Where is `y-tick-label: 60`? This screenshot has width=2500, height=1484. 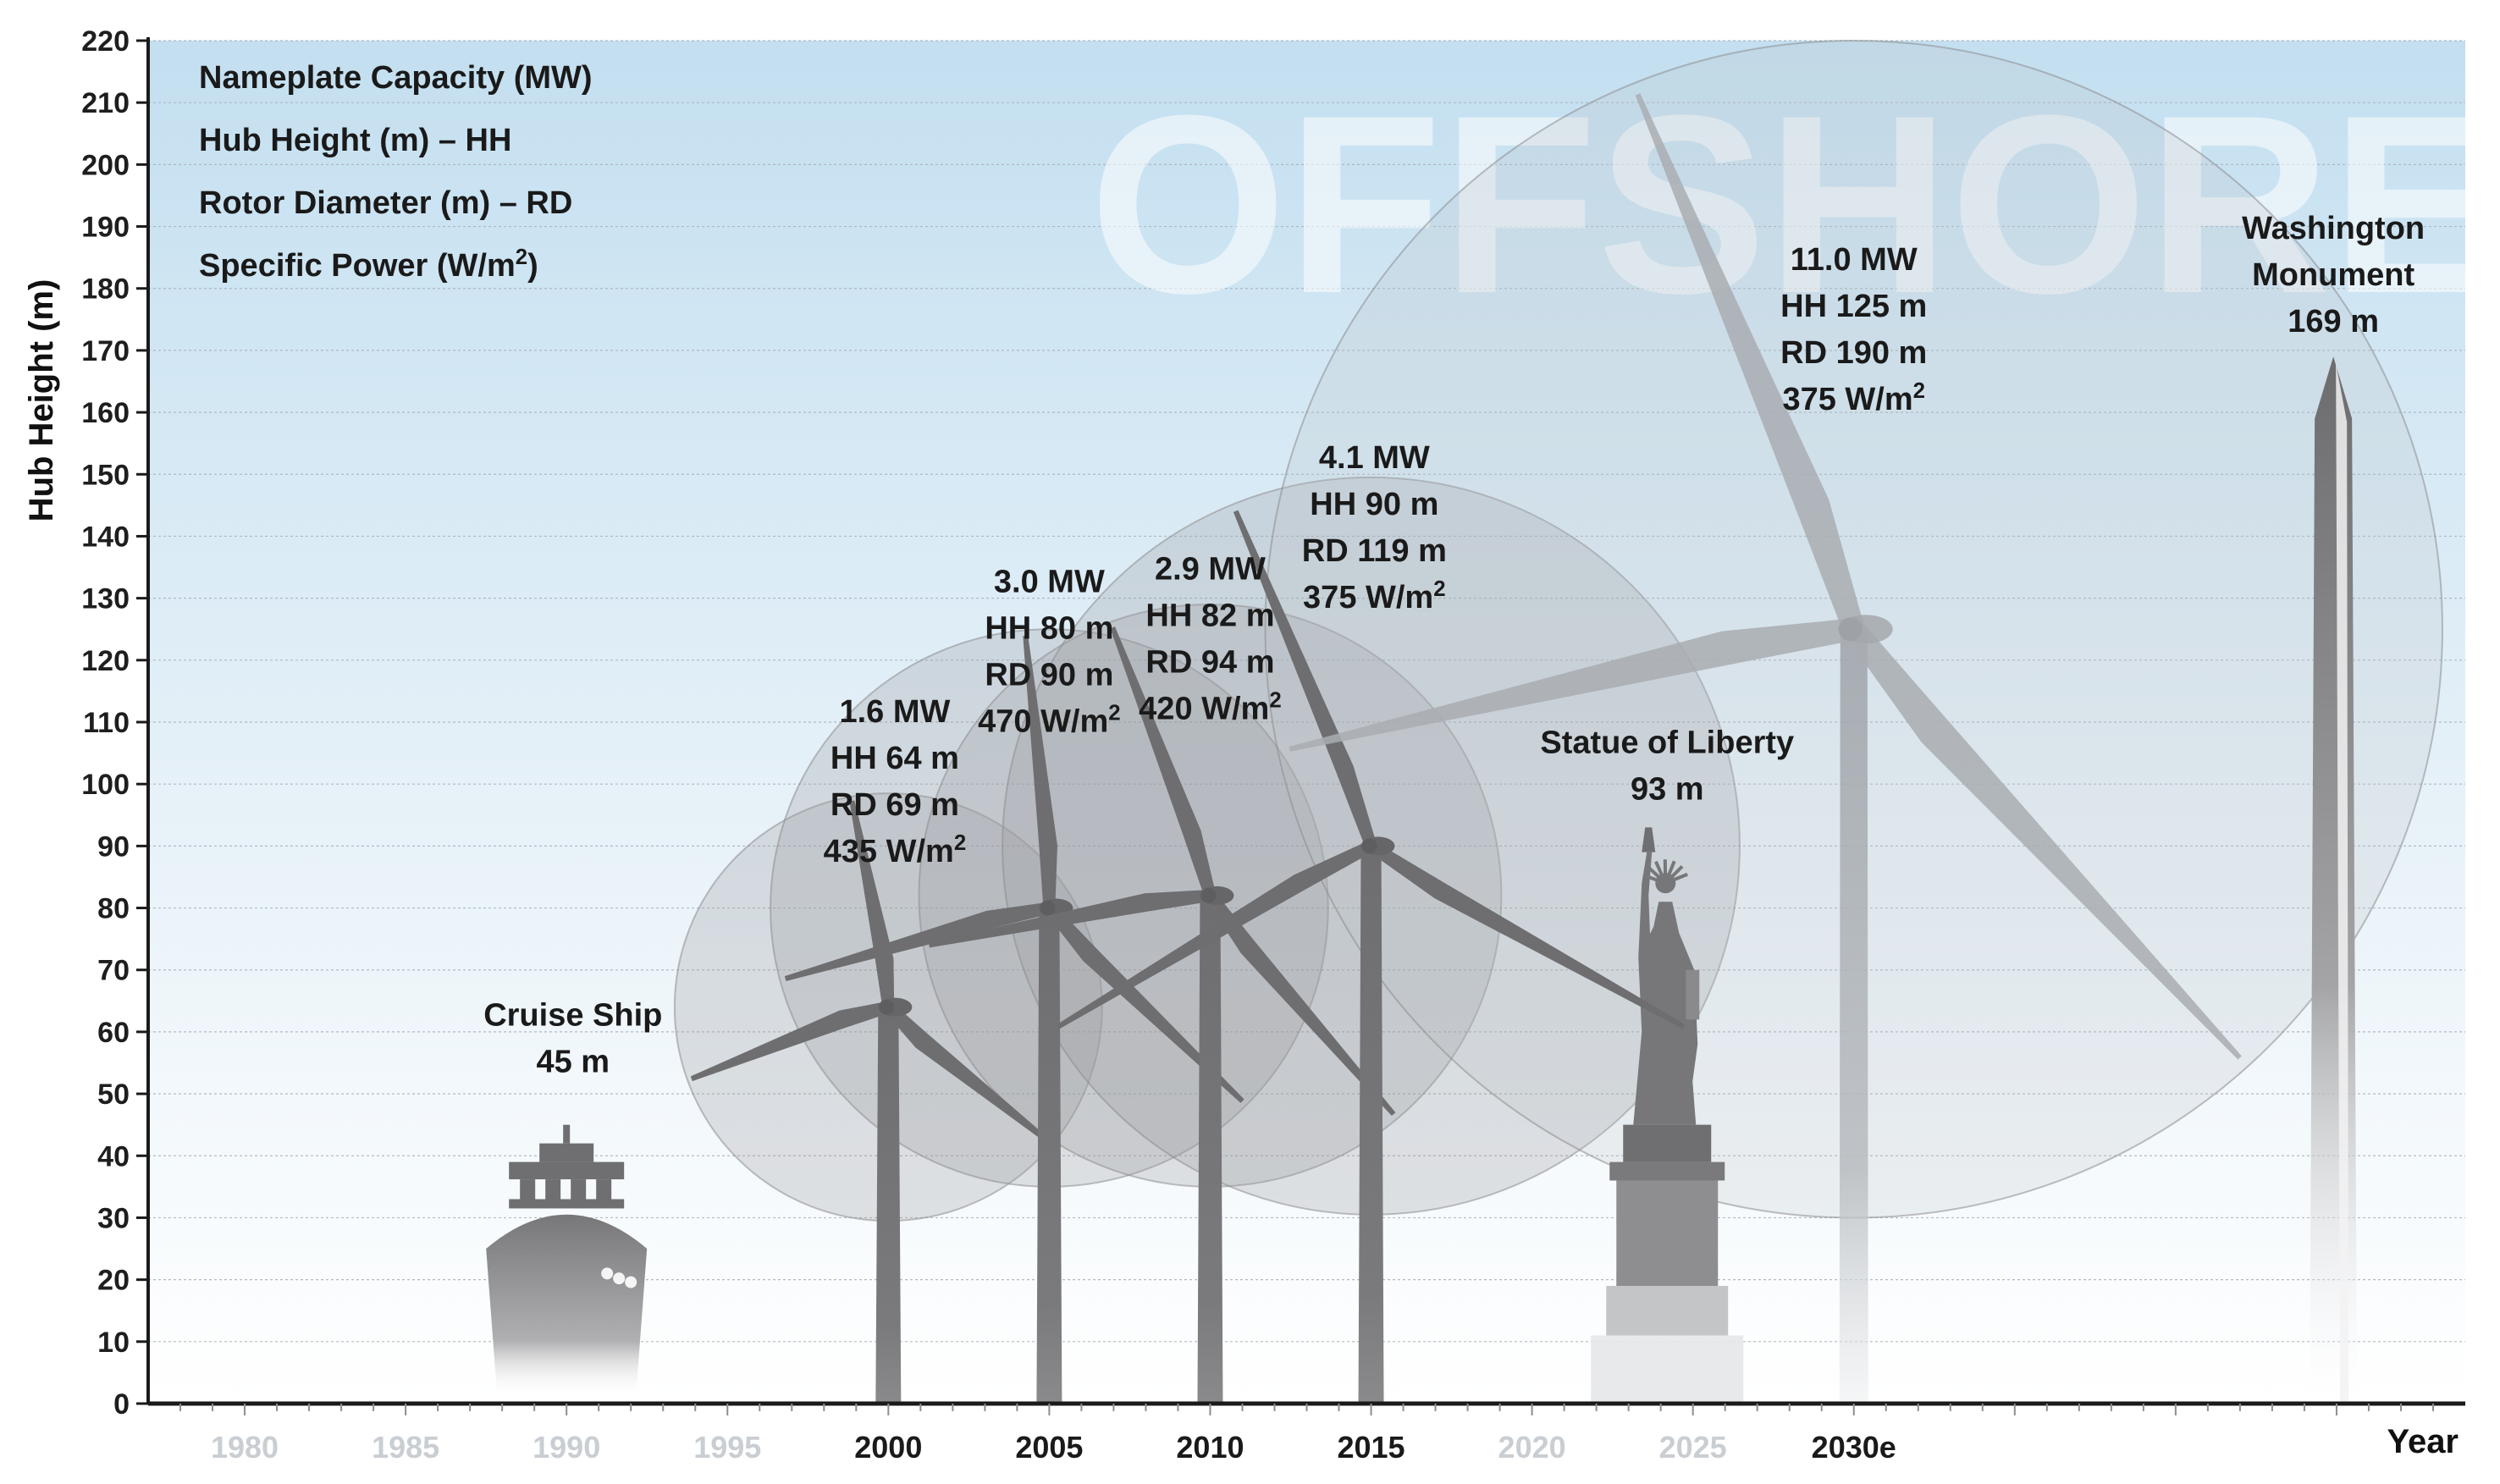 y-tick-label: 60 is located at coordinates (114, 1033).